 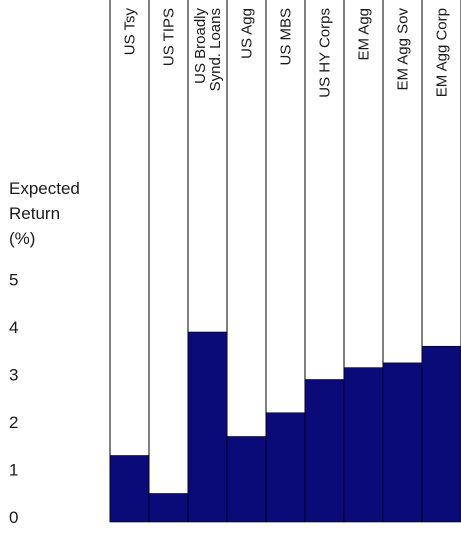 What do you see at coordinates (442, 52) in the screenshot?
I see `category-label: EM Agg Corp` at bounding box center [442, 52].